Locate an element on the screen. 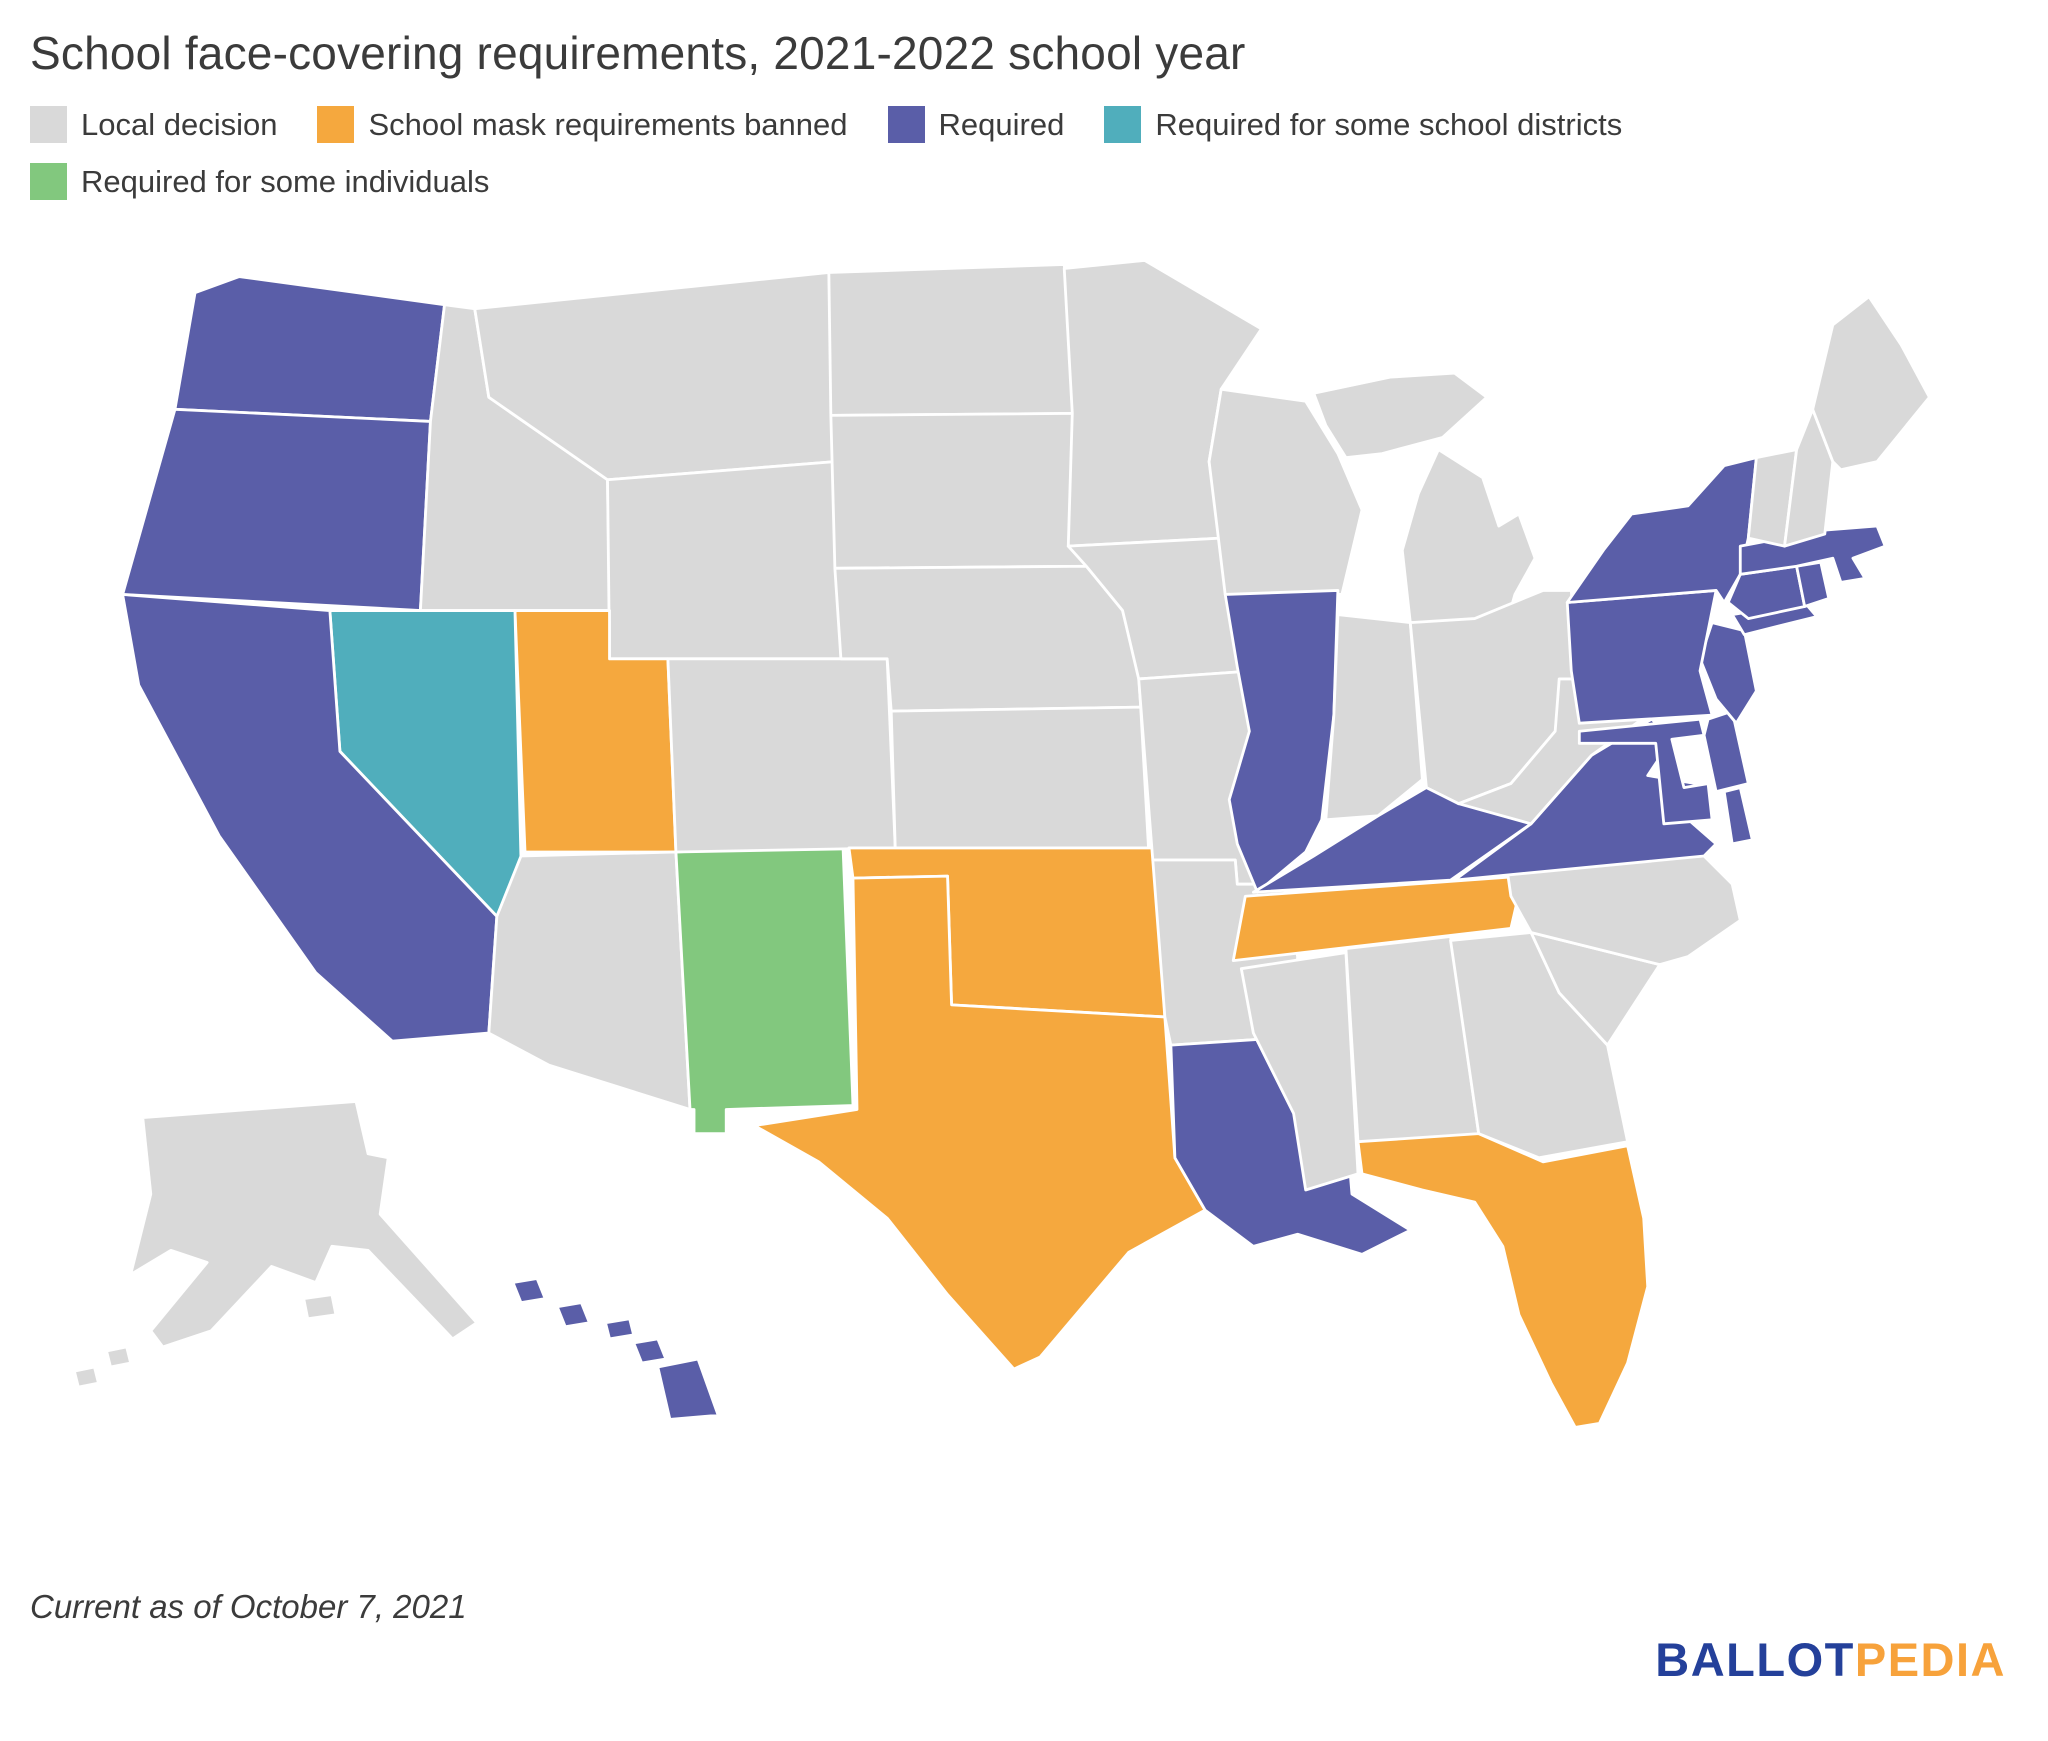 This screenshot has height=1741, width=2048. legend-label-banned: School mask requirements banned is located at coordinates (608, 124).